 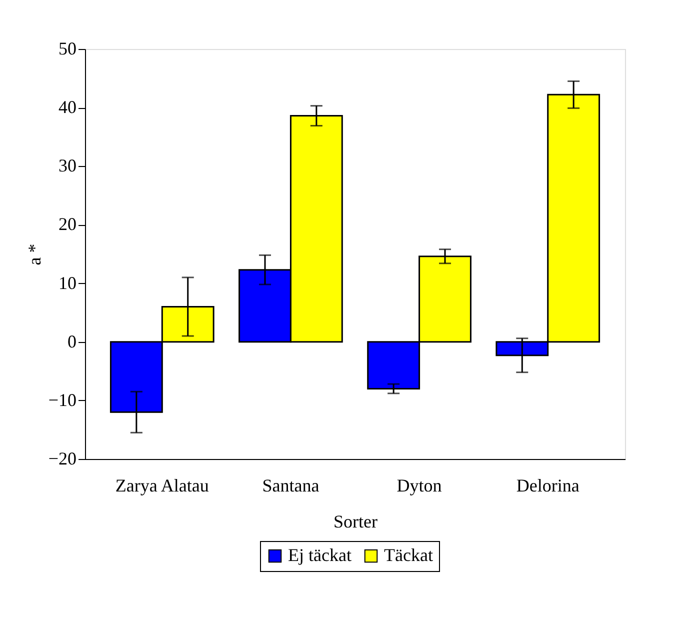 I want to click on x-tick-label: Santana, so click(x=291, y=486).